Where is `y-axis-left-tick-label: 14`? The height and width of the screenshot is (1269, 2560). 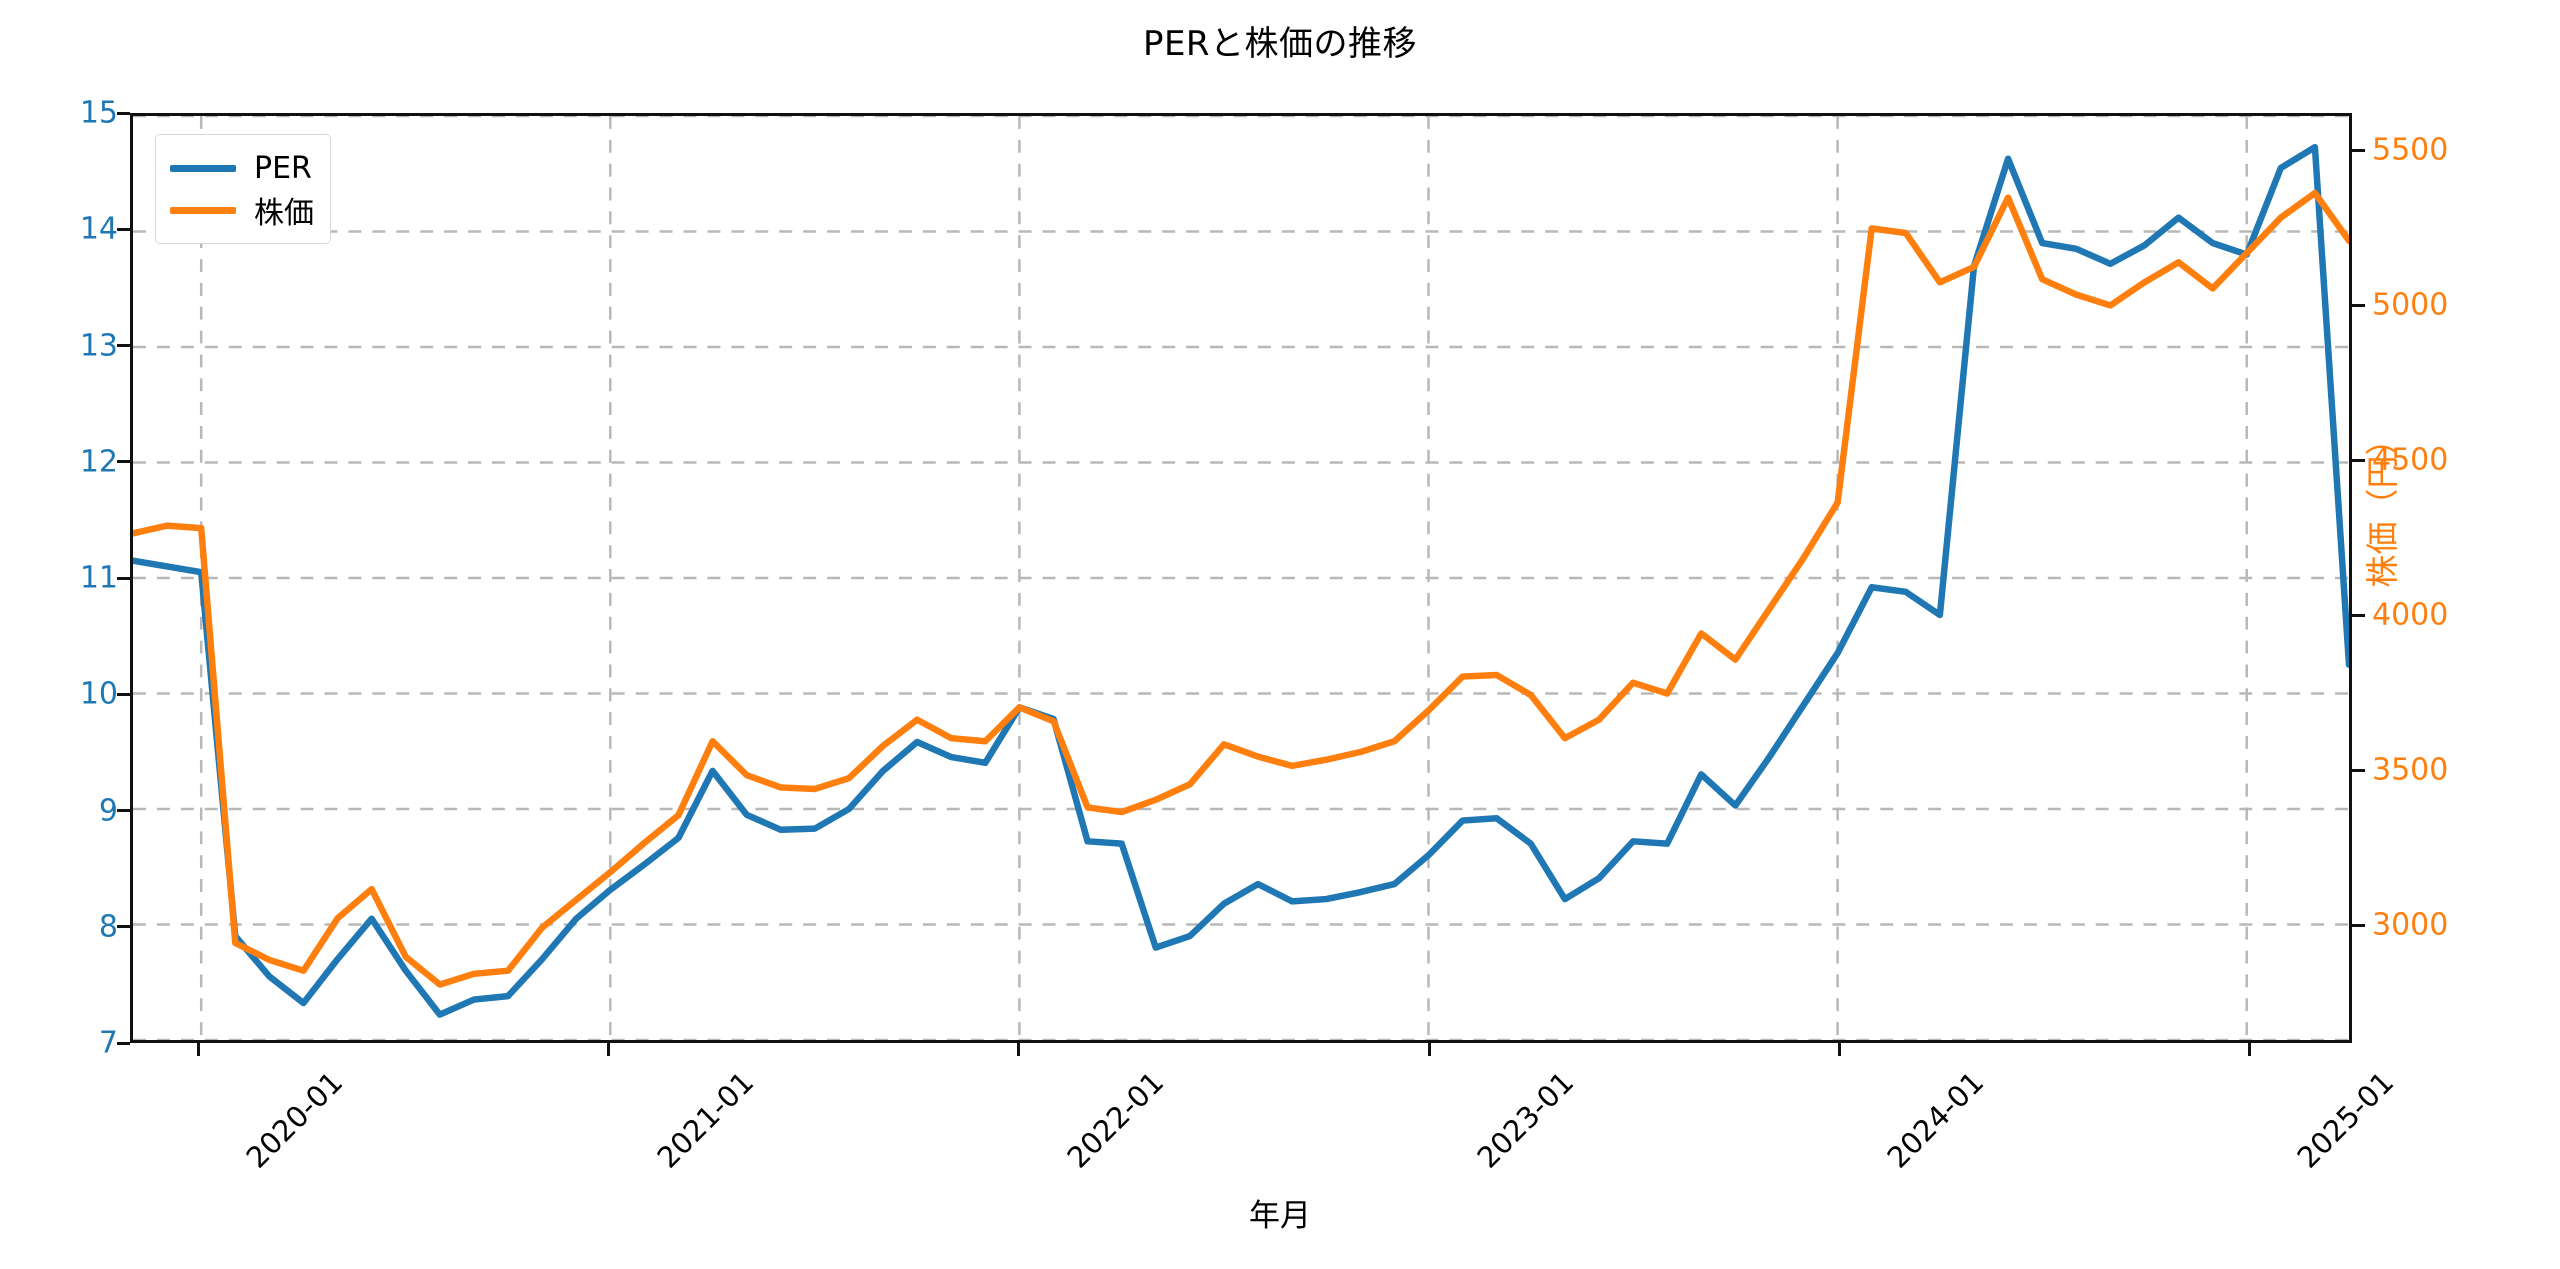
y-axis-left-tick-label: 14 is located at coordinates (98, 229).